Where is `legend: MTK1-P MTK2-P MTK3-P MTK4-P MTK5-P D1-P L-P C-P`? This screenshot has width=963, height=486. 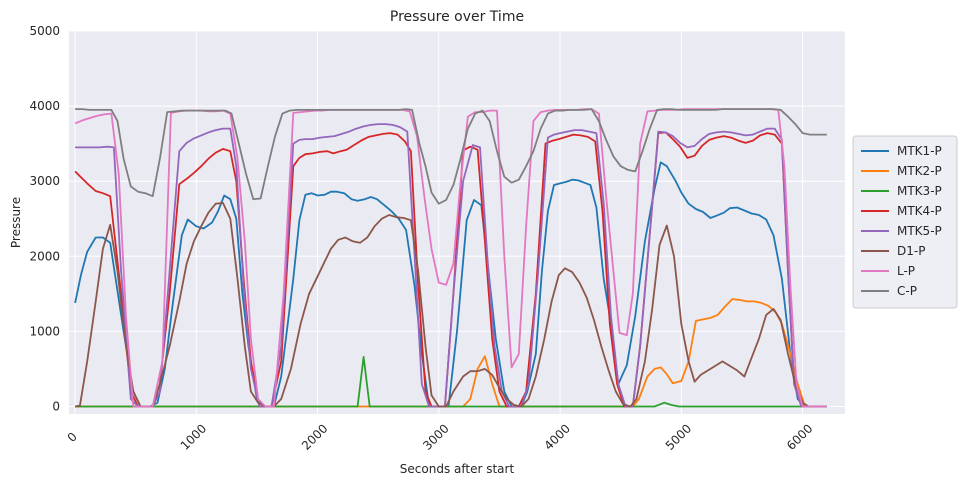 legend: MTK1-P MTK2-P MTK3-P MTK4-P MTK5-P D1-P L-P C-P is located at coordinates (905, 222).